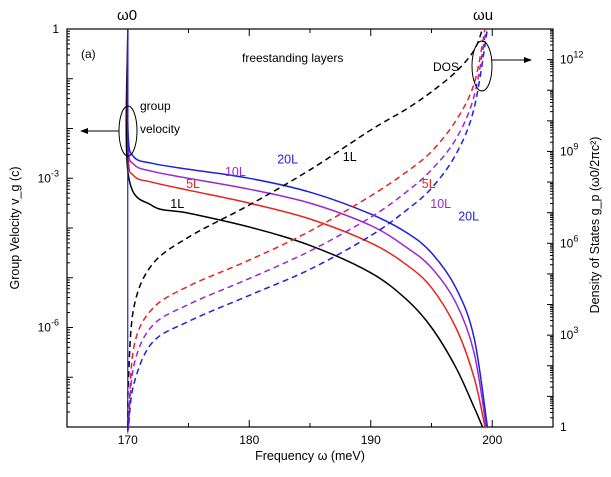 Image resolution: width=611 pixels, height=477 pixels. Describe the element at coordinates (128, 440) in the screenshot. I see `x-tick-label: 170` at that location.